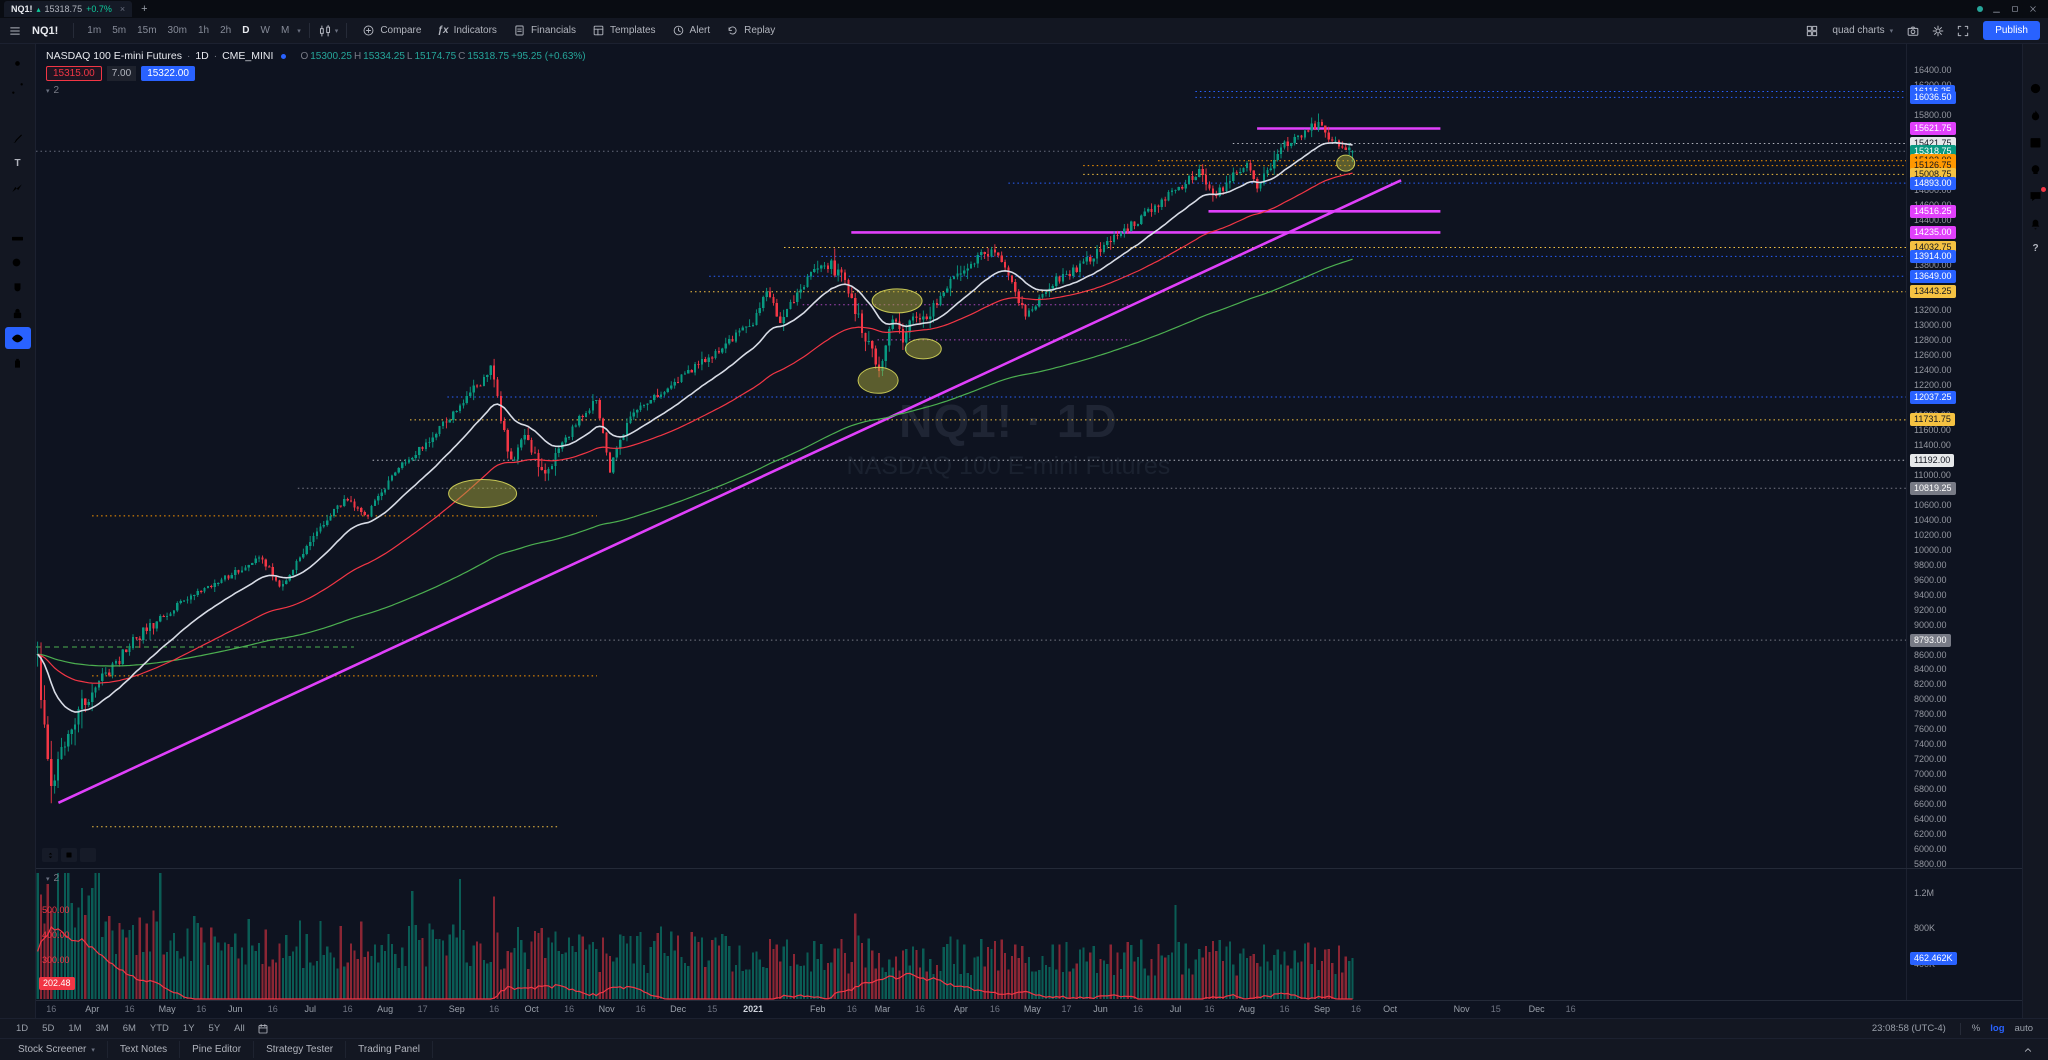  What do you see at coordinates (168, 73) in the screenshot?
I see `buy-price-button: 15322.00` at bounding box center [168, 73].